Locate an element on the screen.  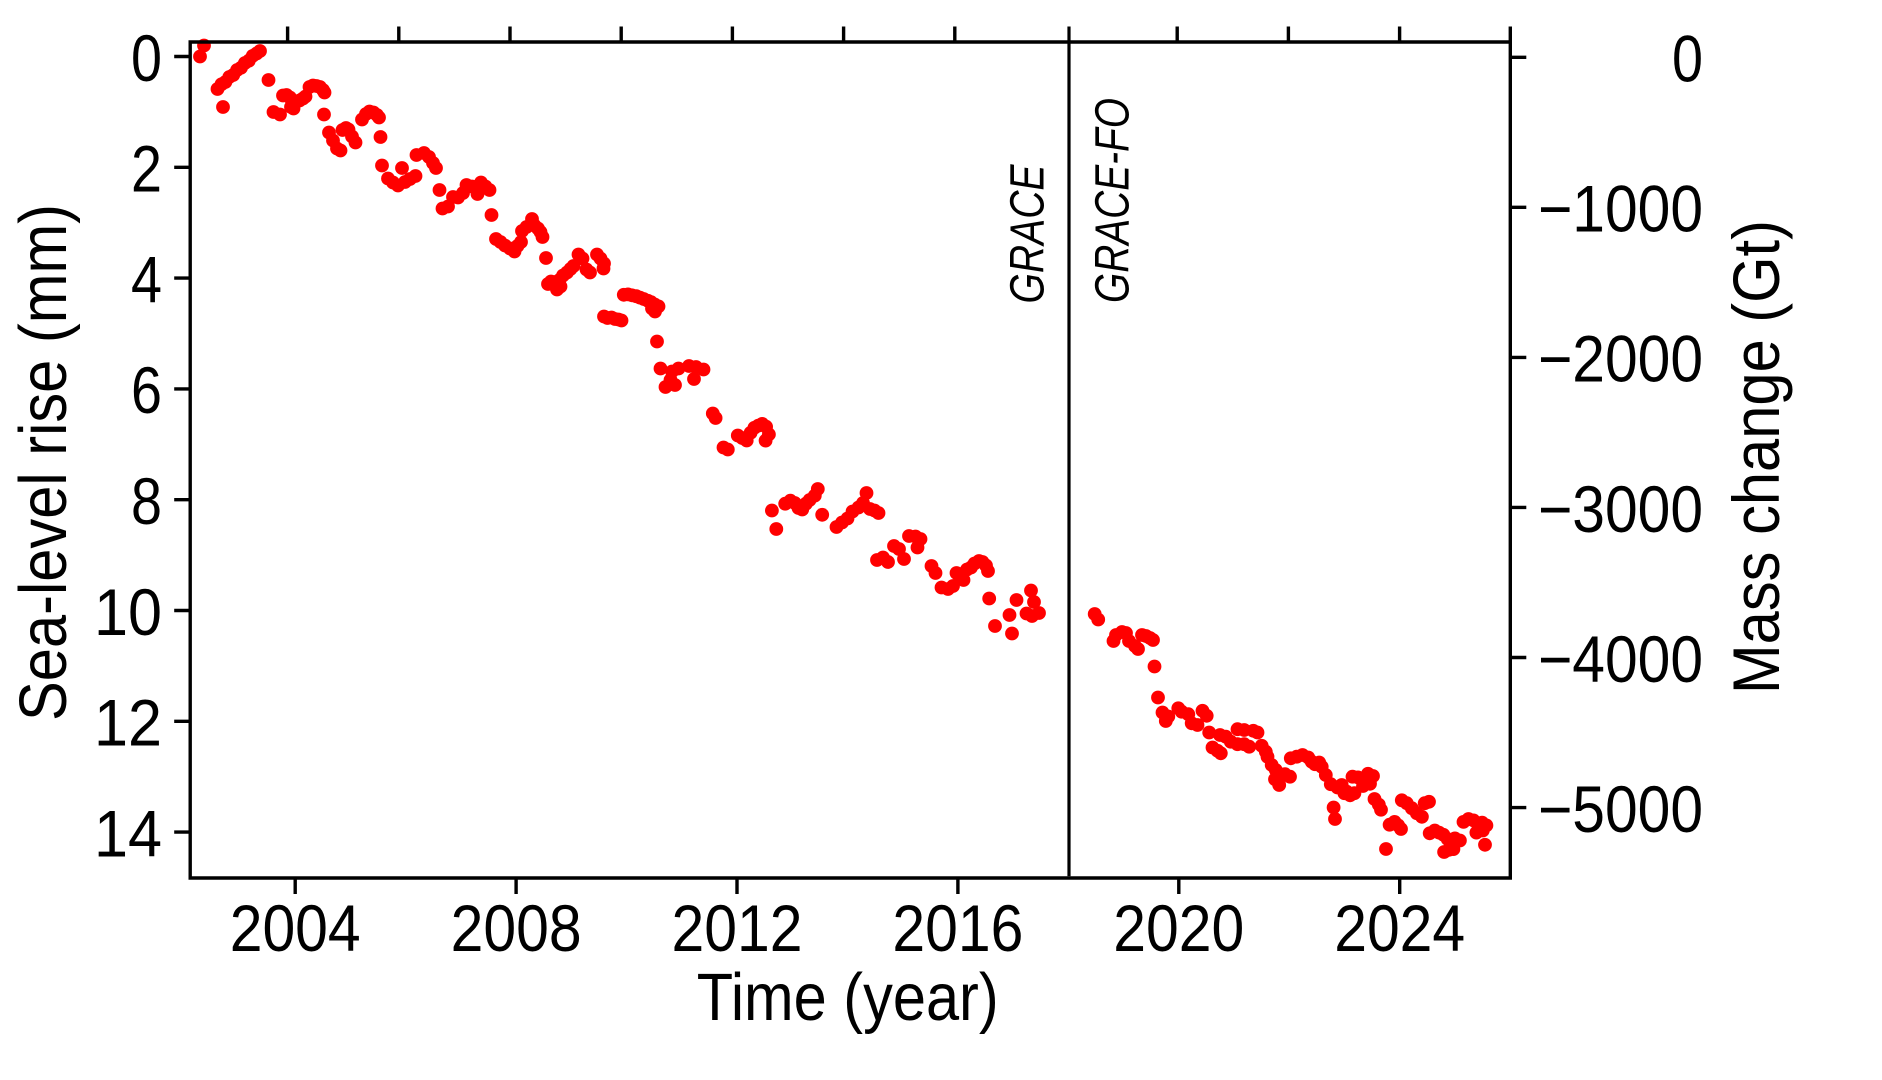
svg-text: 14 is located at coordinates (128, 833).